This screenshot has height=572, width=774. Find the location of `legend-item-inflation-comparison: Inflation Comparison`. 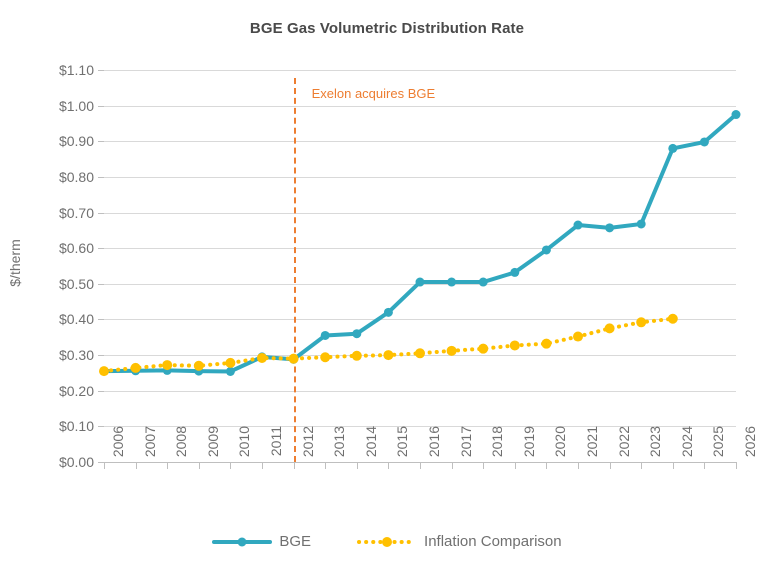

legend-item-inflation-comparison: Inflation Comparison is located at coordinates (459, 541).